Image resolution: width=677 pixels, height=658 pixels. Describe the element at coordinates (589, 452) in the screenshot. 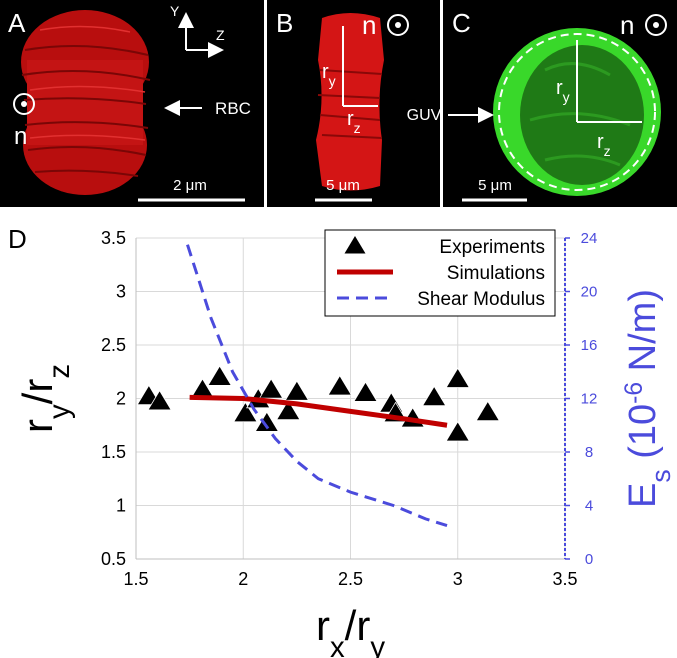

I see `y2-tick-label: 8` at that location.